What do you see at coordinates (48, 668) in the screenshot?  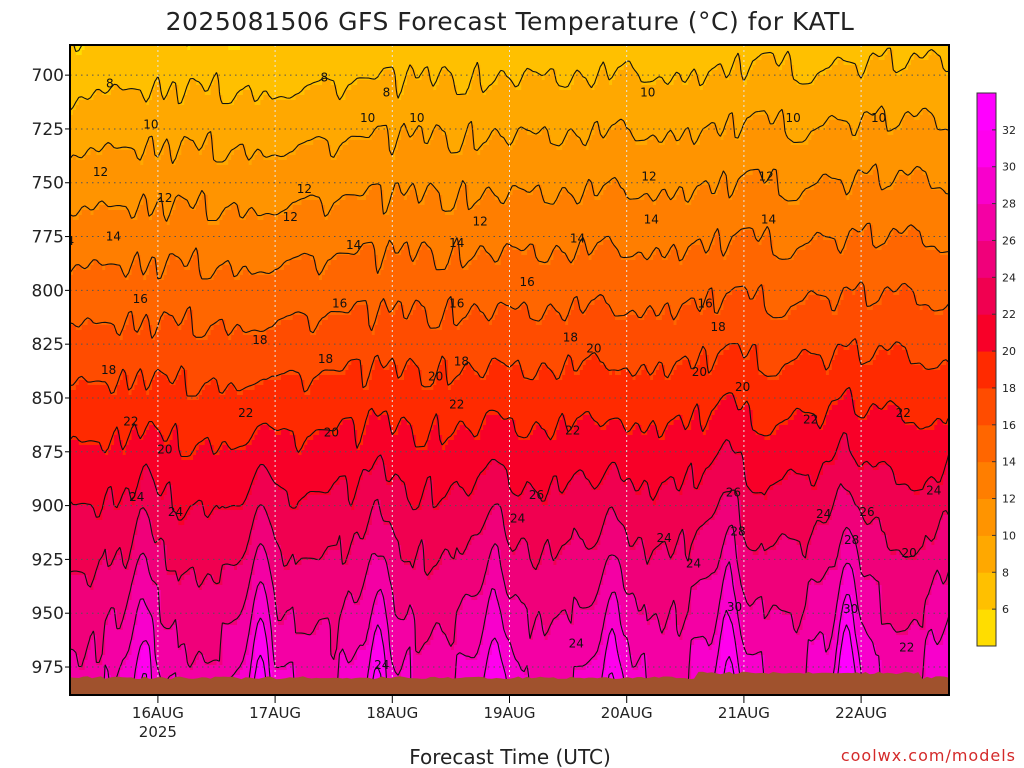 I see `y-tick-label: 975` at bounding box center [48, 668].